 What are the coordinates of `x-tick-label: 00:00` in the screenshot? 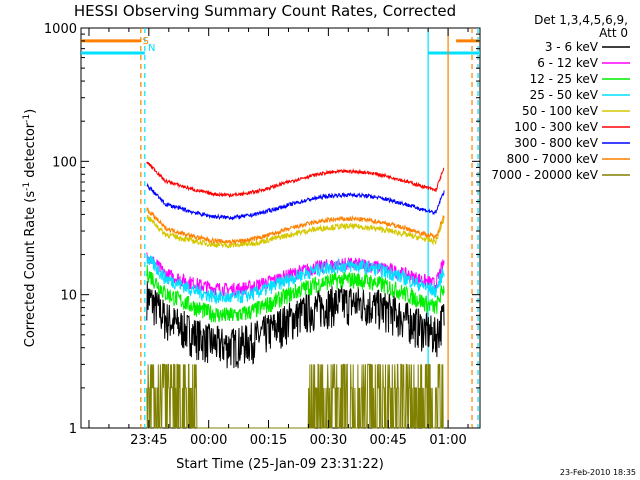 It's located at (208, 440).